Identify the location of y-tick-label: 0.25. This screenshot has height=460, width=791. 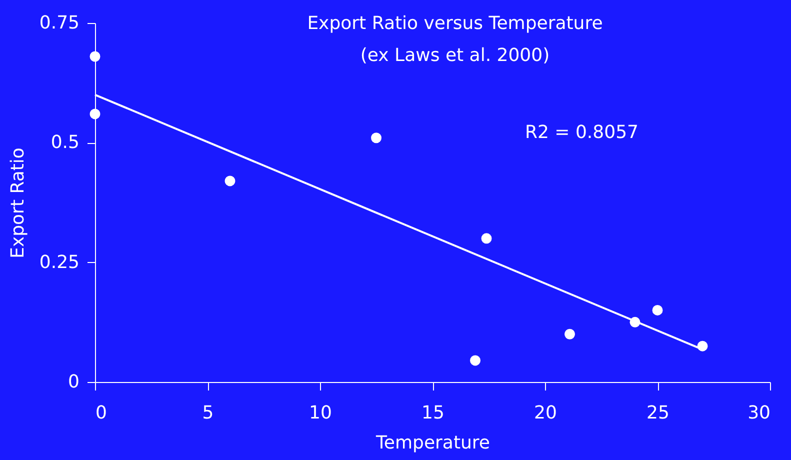
(59, 262).